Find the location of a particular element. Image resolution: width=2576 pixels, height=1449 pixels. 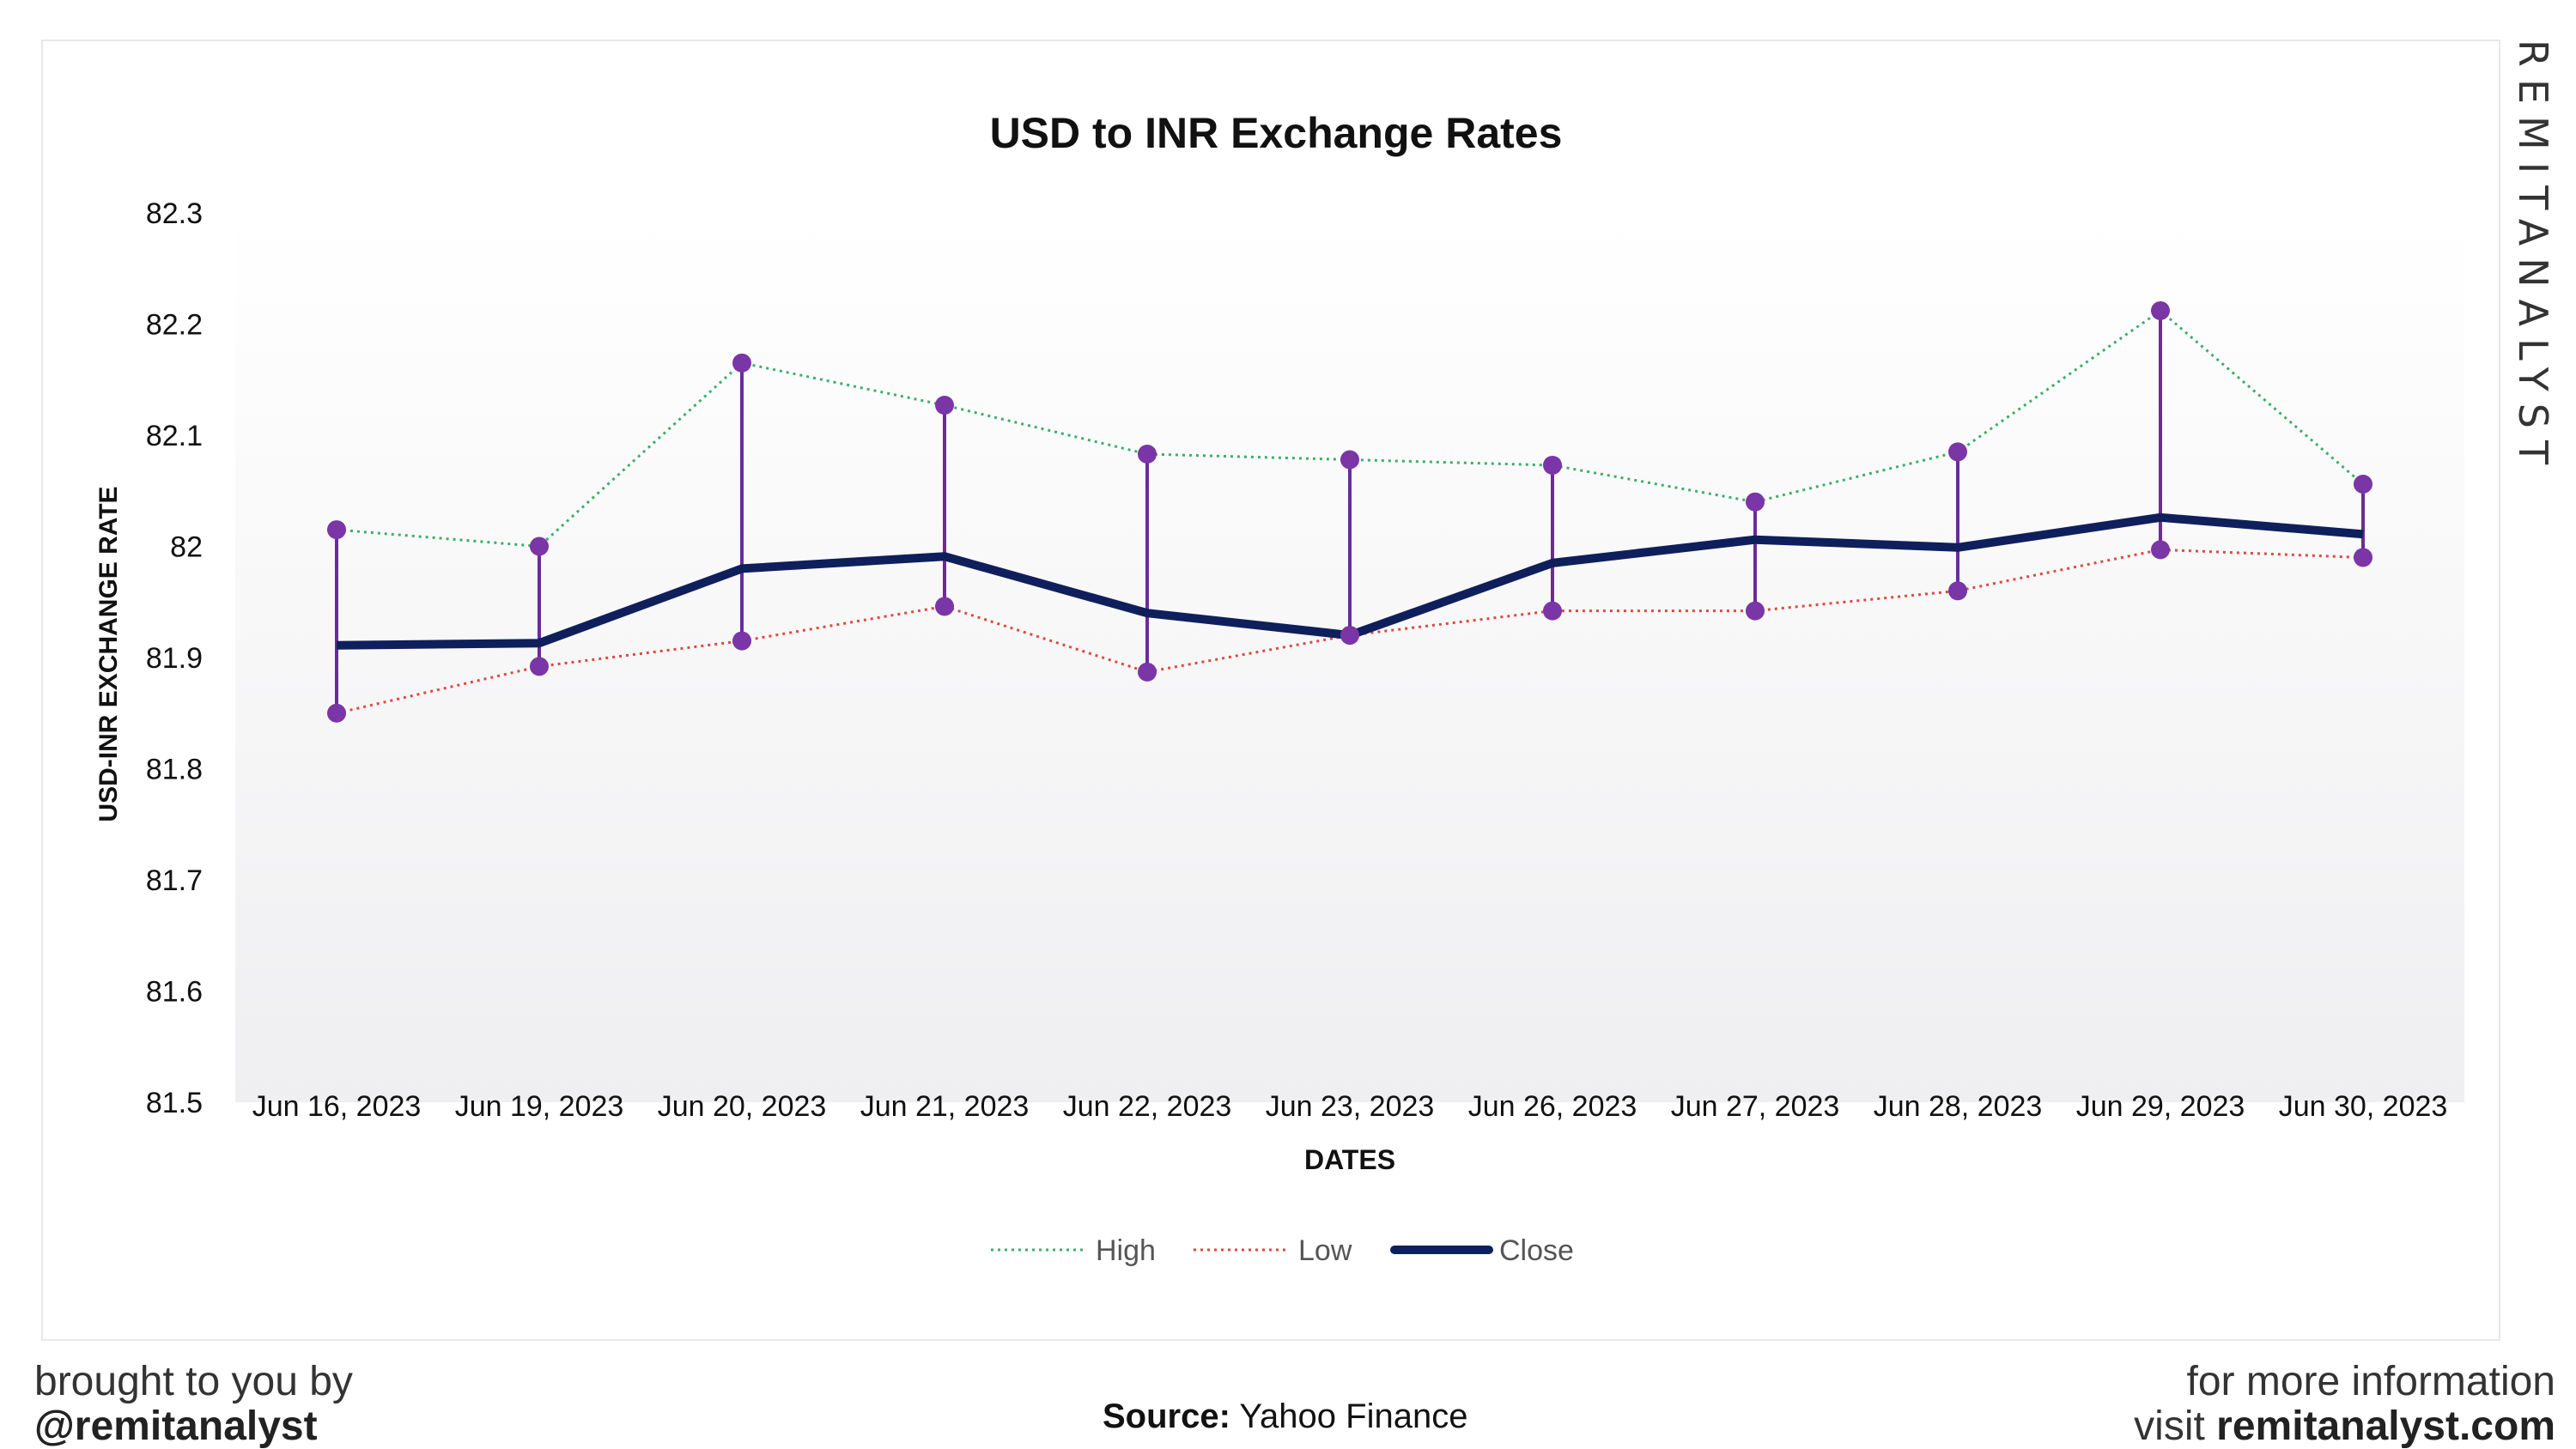

source-label: Source: is located at coordinates (1166, 1416).